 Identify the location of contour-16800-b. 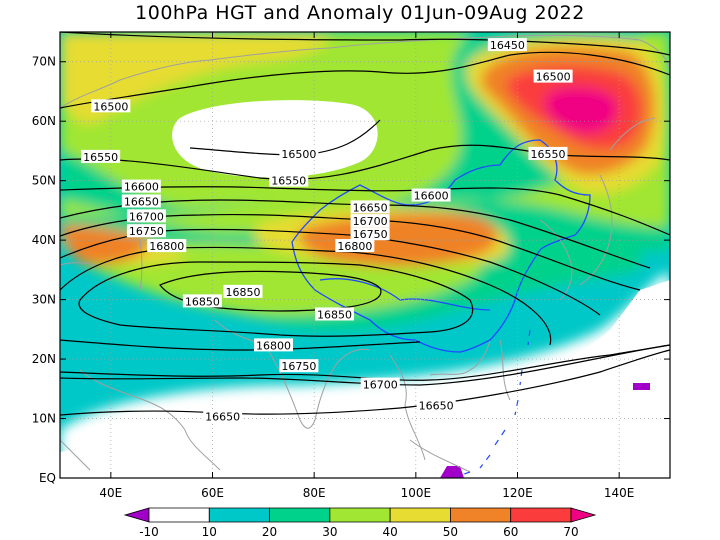
(276, 299).